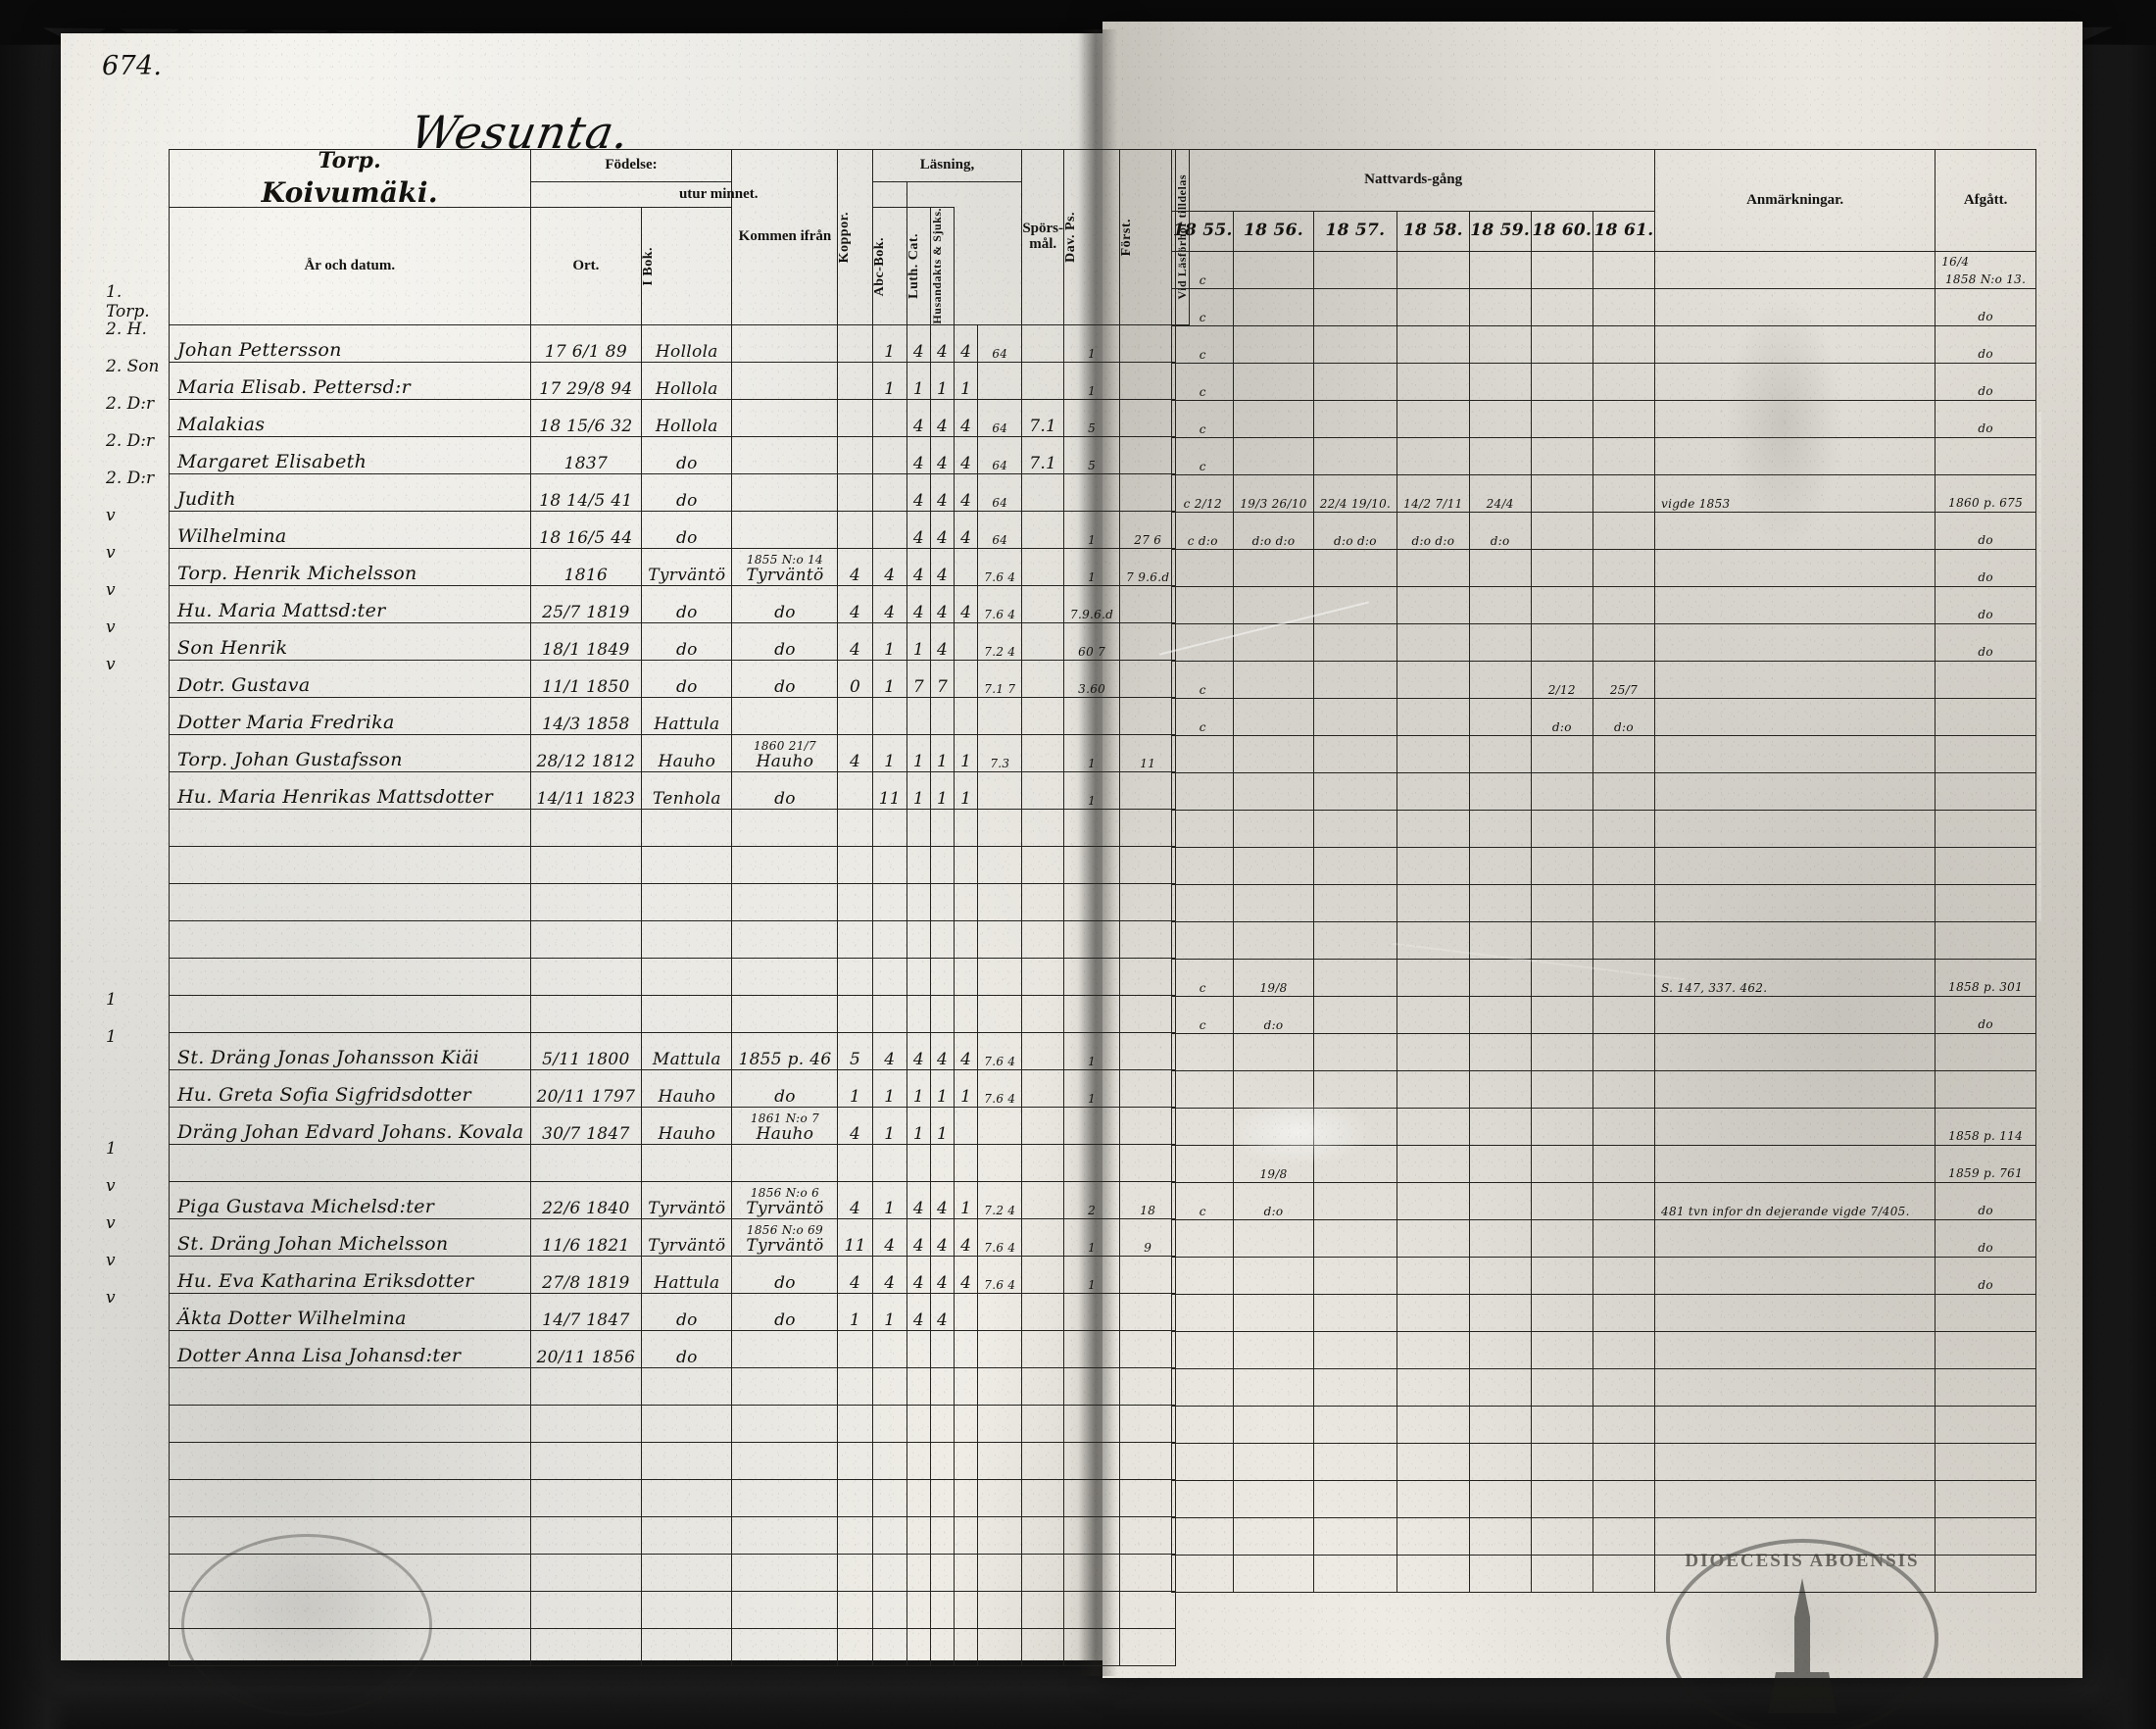 This screenshot has width=2156, height=1729. Describe the element at coordinates (919, 1275) in the screenshot. I see `cell-abc-book-25: 4` at that location.